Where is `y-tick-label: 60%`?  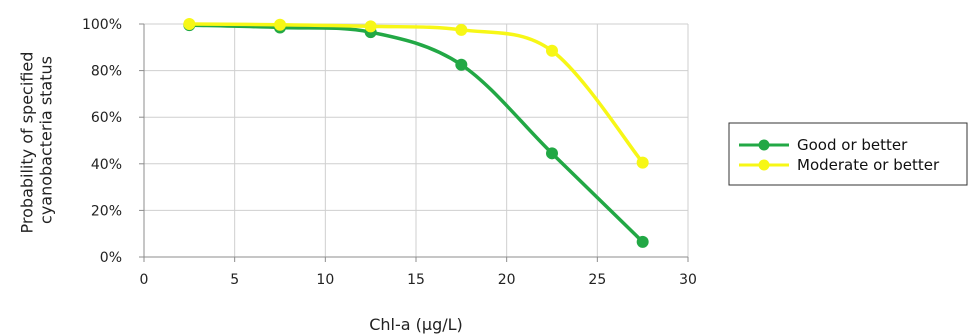 y-tick-label: 60% is located at coordinates (106, 118).